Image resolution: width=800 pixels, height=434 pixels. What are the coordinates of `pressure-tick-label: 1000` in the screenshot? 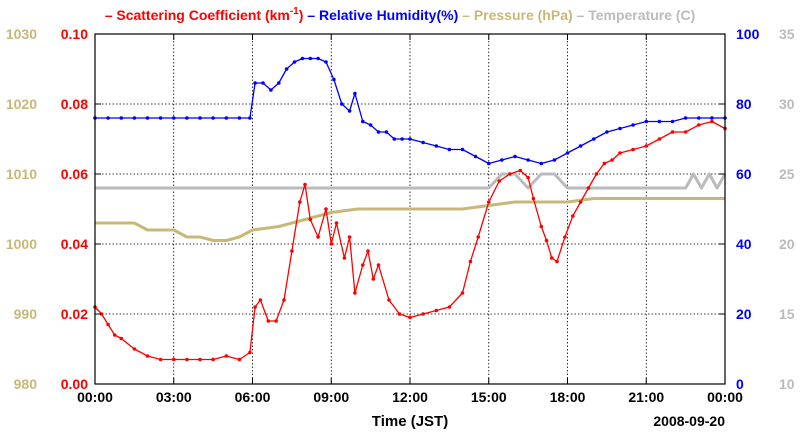 It's located at (21, 244).